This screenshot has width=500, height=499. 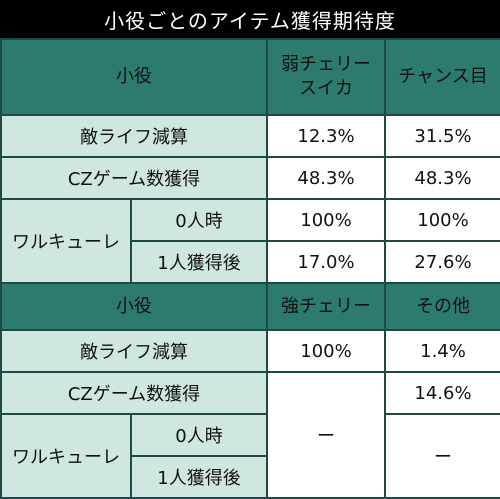 I want to click on table-row: CZゲーム数獲得 48.3% 48.3%, so click(x=250, y=178).